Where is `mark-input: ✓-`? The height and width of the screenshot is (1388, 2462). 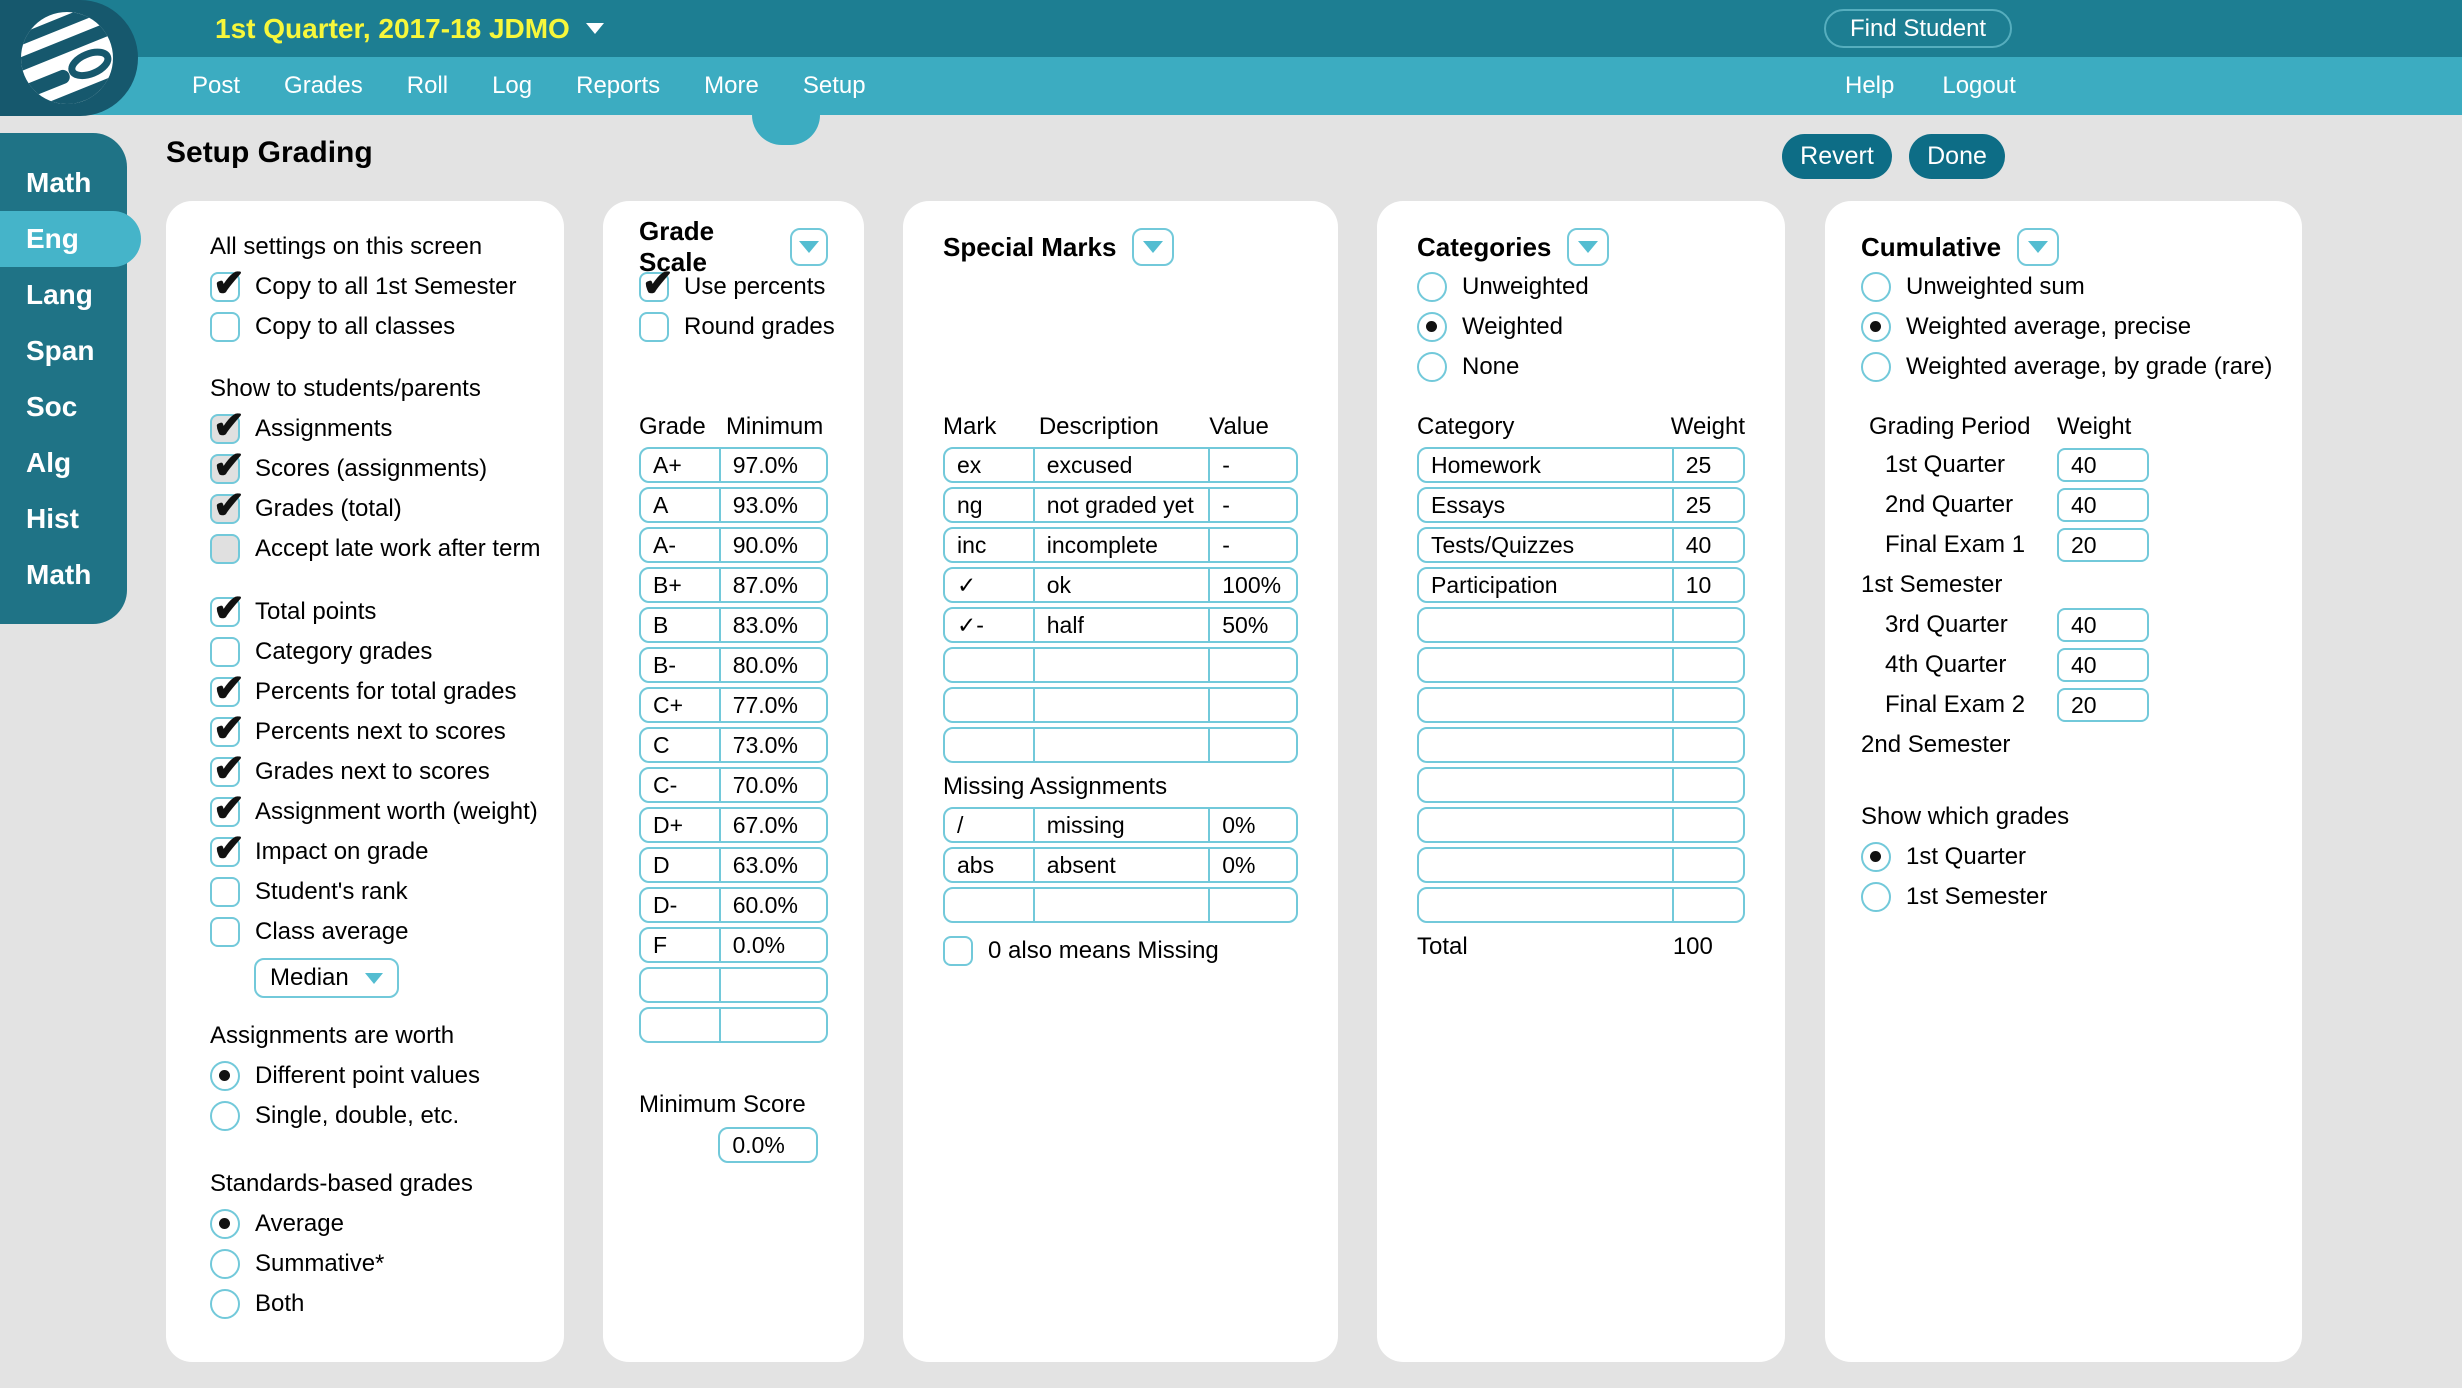
mark-input: ✓- is located at coordinates (970, 624).